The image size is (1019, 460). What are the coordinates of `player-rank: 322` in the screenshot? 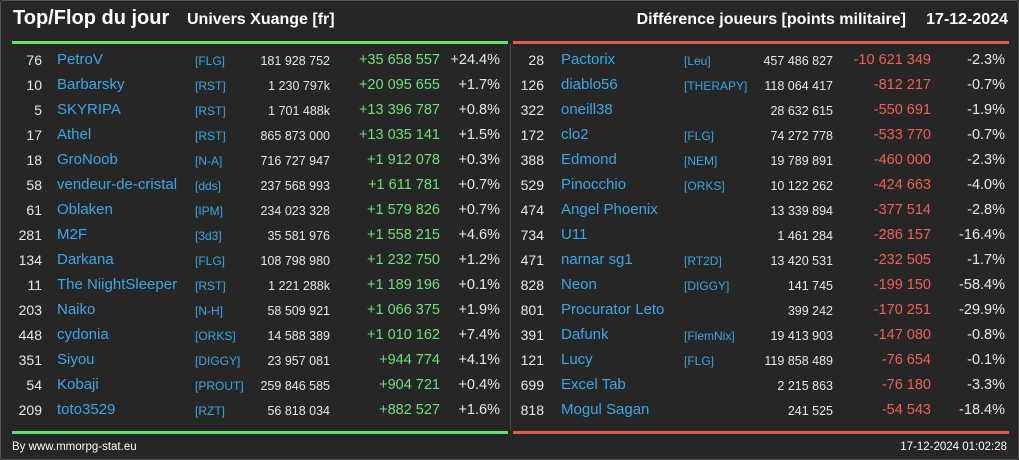 It's located at (532, 110).